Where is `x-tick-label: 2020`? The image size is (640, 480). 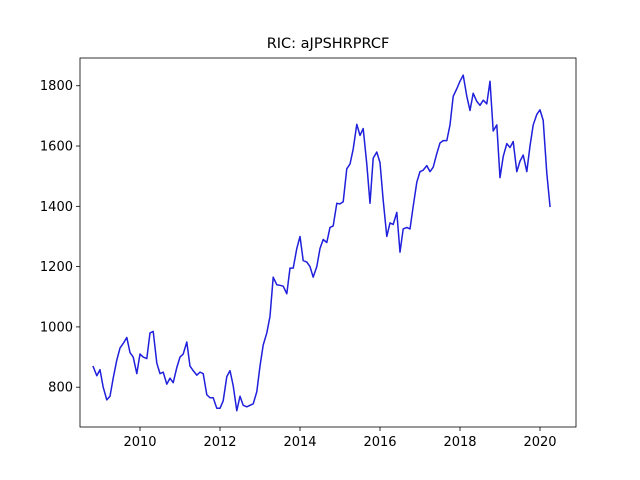 x-tick-label: 2020 is located at coordinates (539, 442).